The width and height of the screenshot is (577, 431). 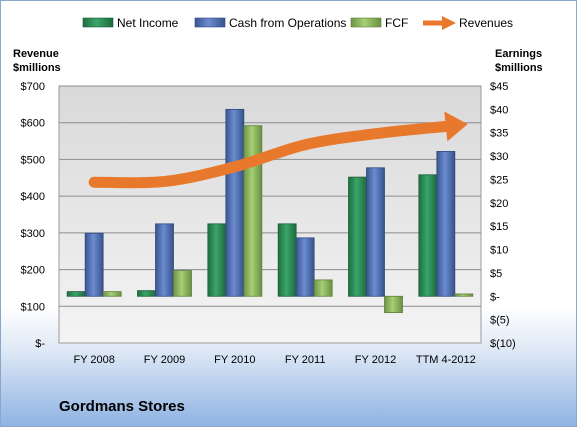 What do you see at coordinates (499, 87) in the screenshot?
I see `right-tick-label: $45` at bounding box center [499, 87].